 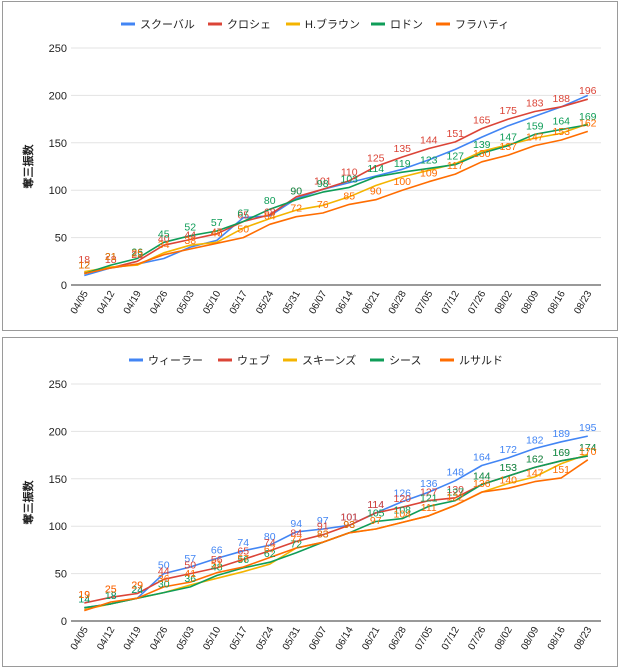 What do you see at coordinates (561, 434) in the screenshot?
I see `data-label: 189` at bounding box center [561, 434].